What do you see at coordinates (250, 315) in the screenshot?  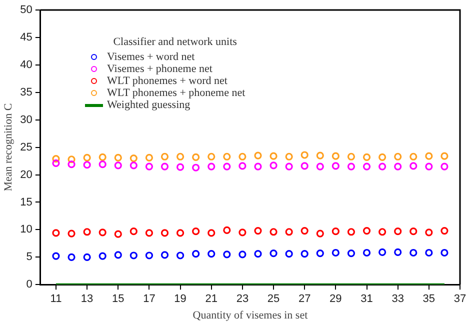 I see `x-axis-title: Quantity of visemes in set` at bounding box center [250, 315].